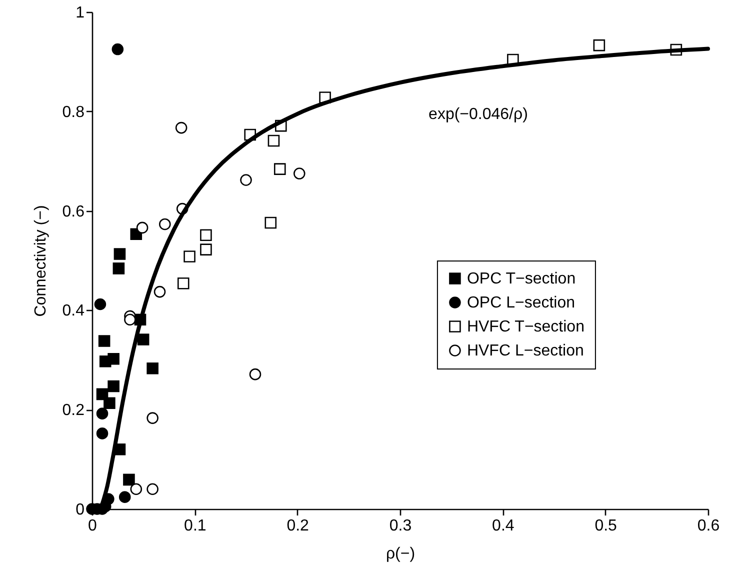 This screenshot has height=576, width=736. Describe the element at coordinates (195, 526) in the screenshot. I see `x-tick-label: 0.1` at that location.